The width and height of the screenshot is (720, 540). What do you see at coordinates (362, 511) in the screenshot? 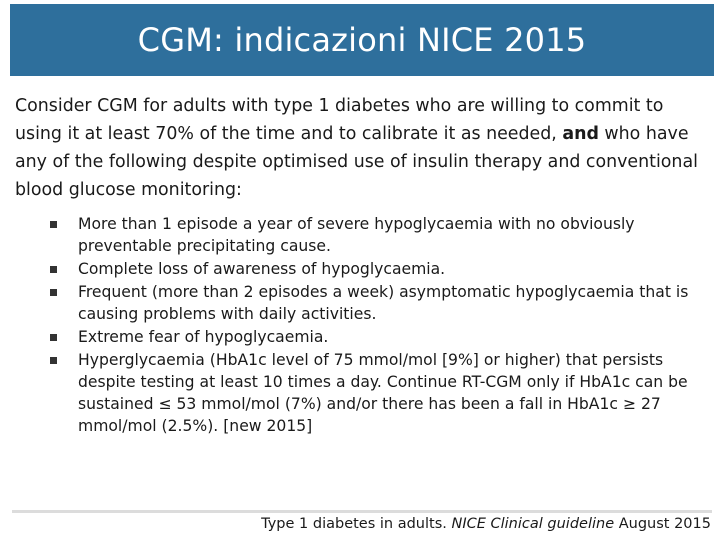
I see `footer-divider` at bounding box center [362, 511].